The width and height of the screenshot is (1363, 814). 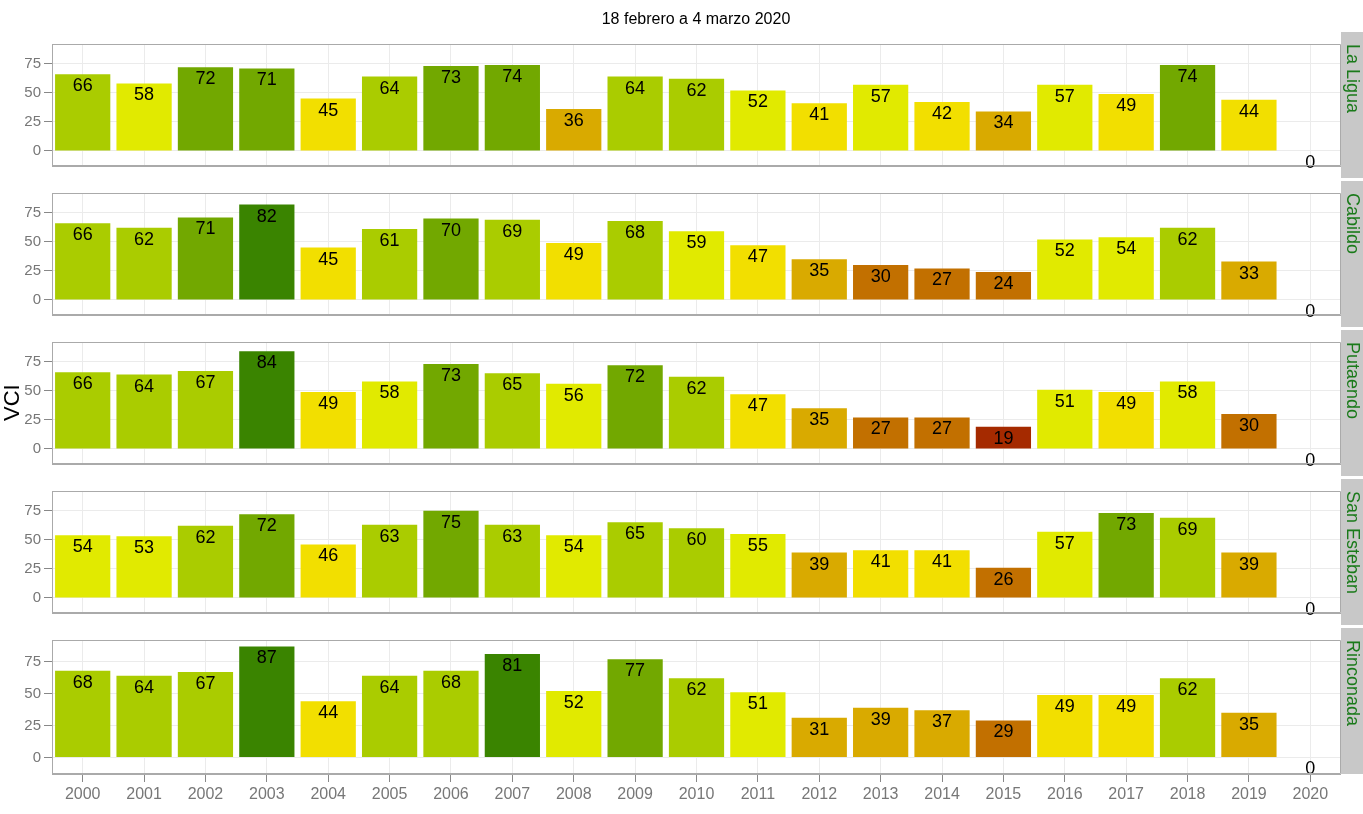 What do you see at coordinates (880, 428) in the screenshot?
I see `data-label: 27` at bounding box center [880, 428].